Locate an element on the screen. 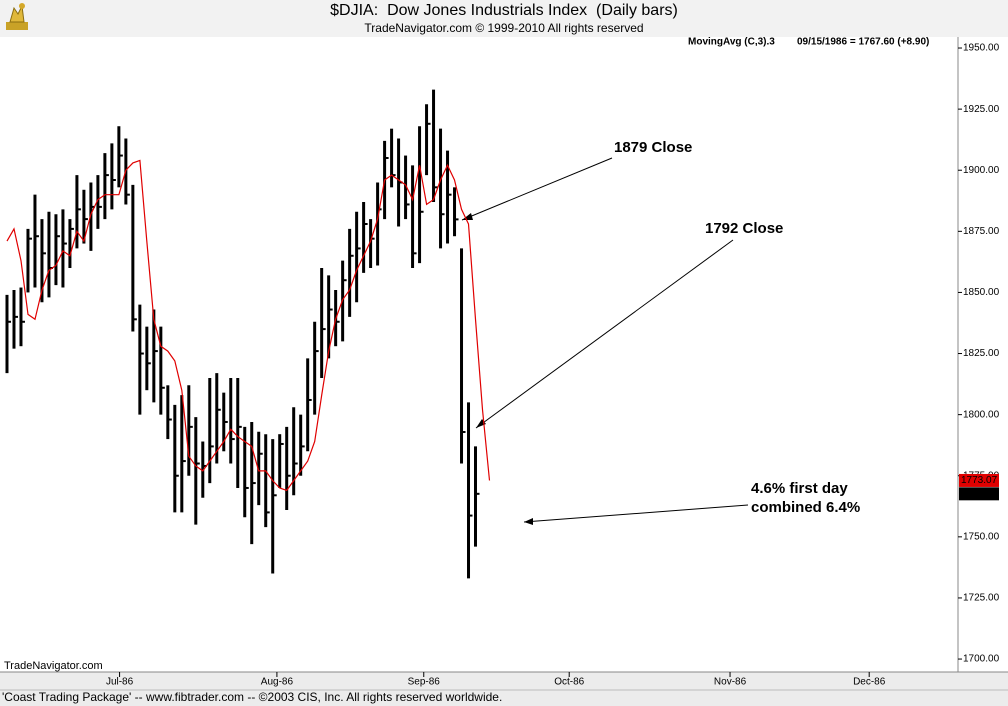 The height and width of the screenshot is (706, 1008). y-tick-label: 1875.00 is located at coordinates (981, 231).